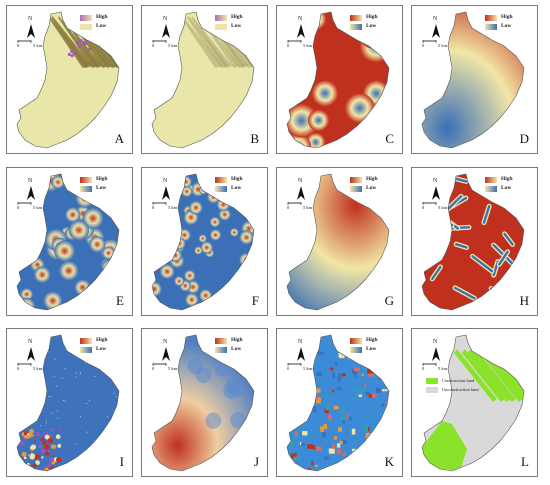 Image resolution: width=550 pixels, height=485 pixels. I want to click on map-panel-d: N 0 5 km High Low D, so click(474, 79).